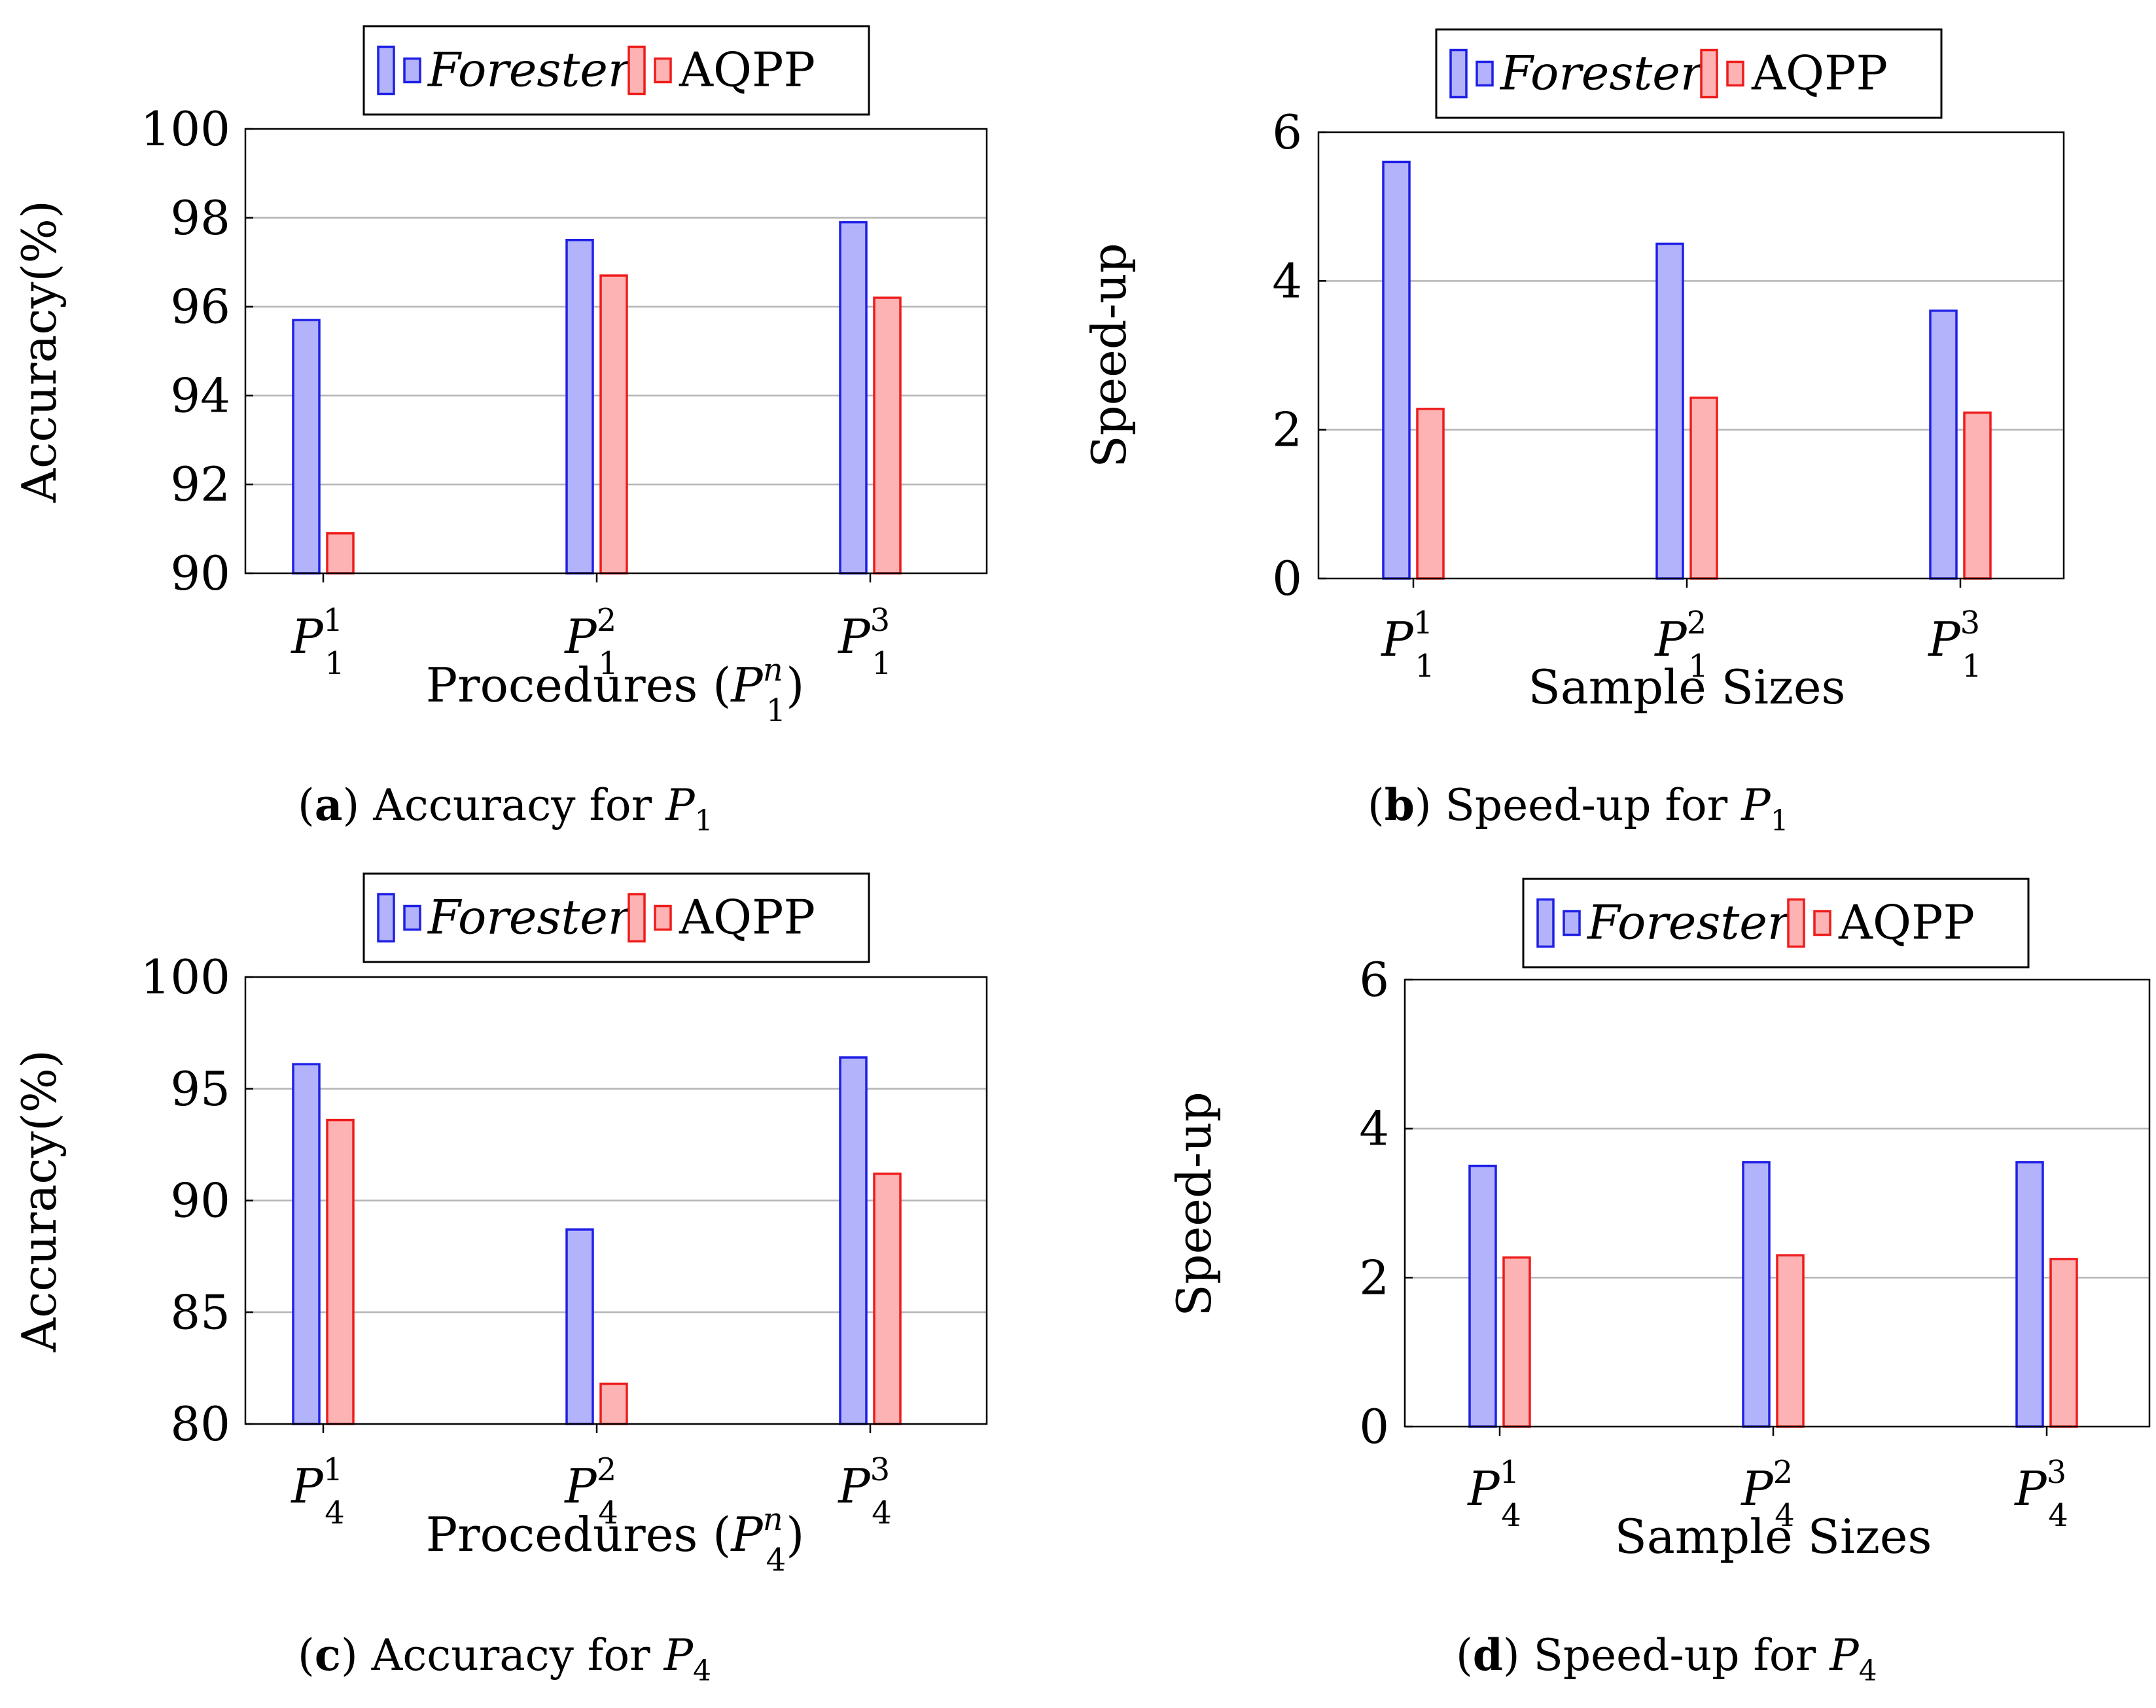  I want to click on x-tick-label: P1 4, so click(317, 1491).